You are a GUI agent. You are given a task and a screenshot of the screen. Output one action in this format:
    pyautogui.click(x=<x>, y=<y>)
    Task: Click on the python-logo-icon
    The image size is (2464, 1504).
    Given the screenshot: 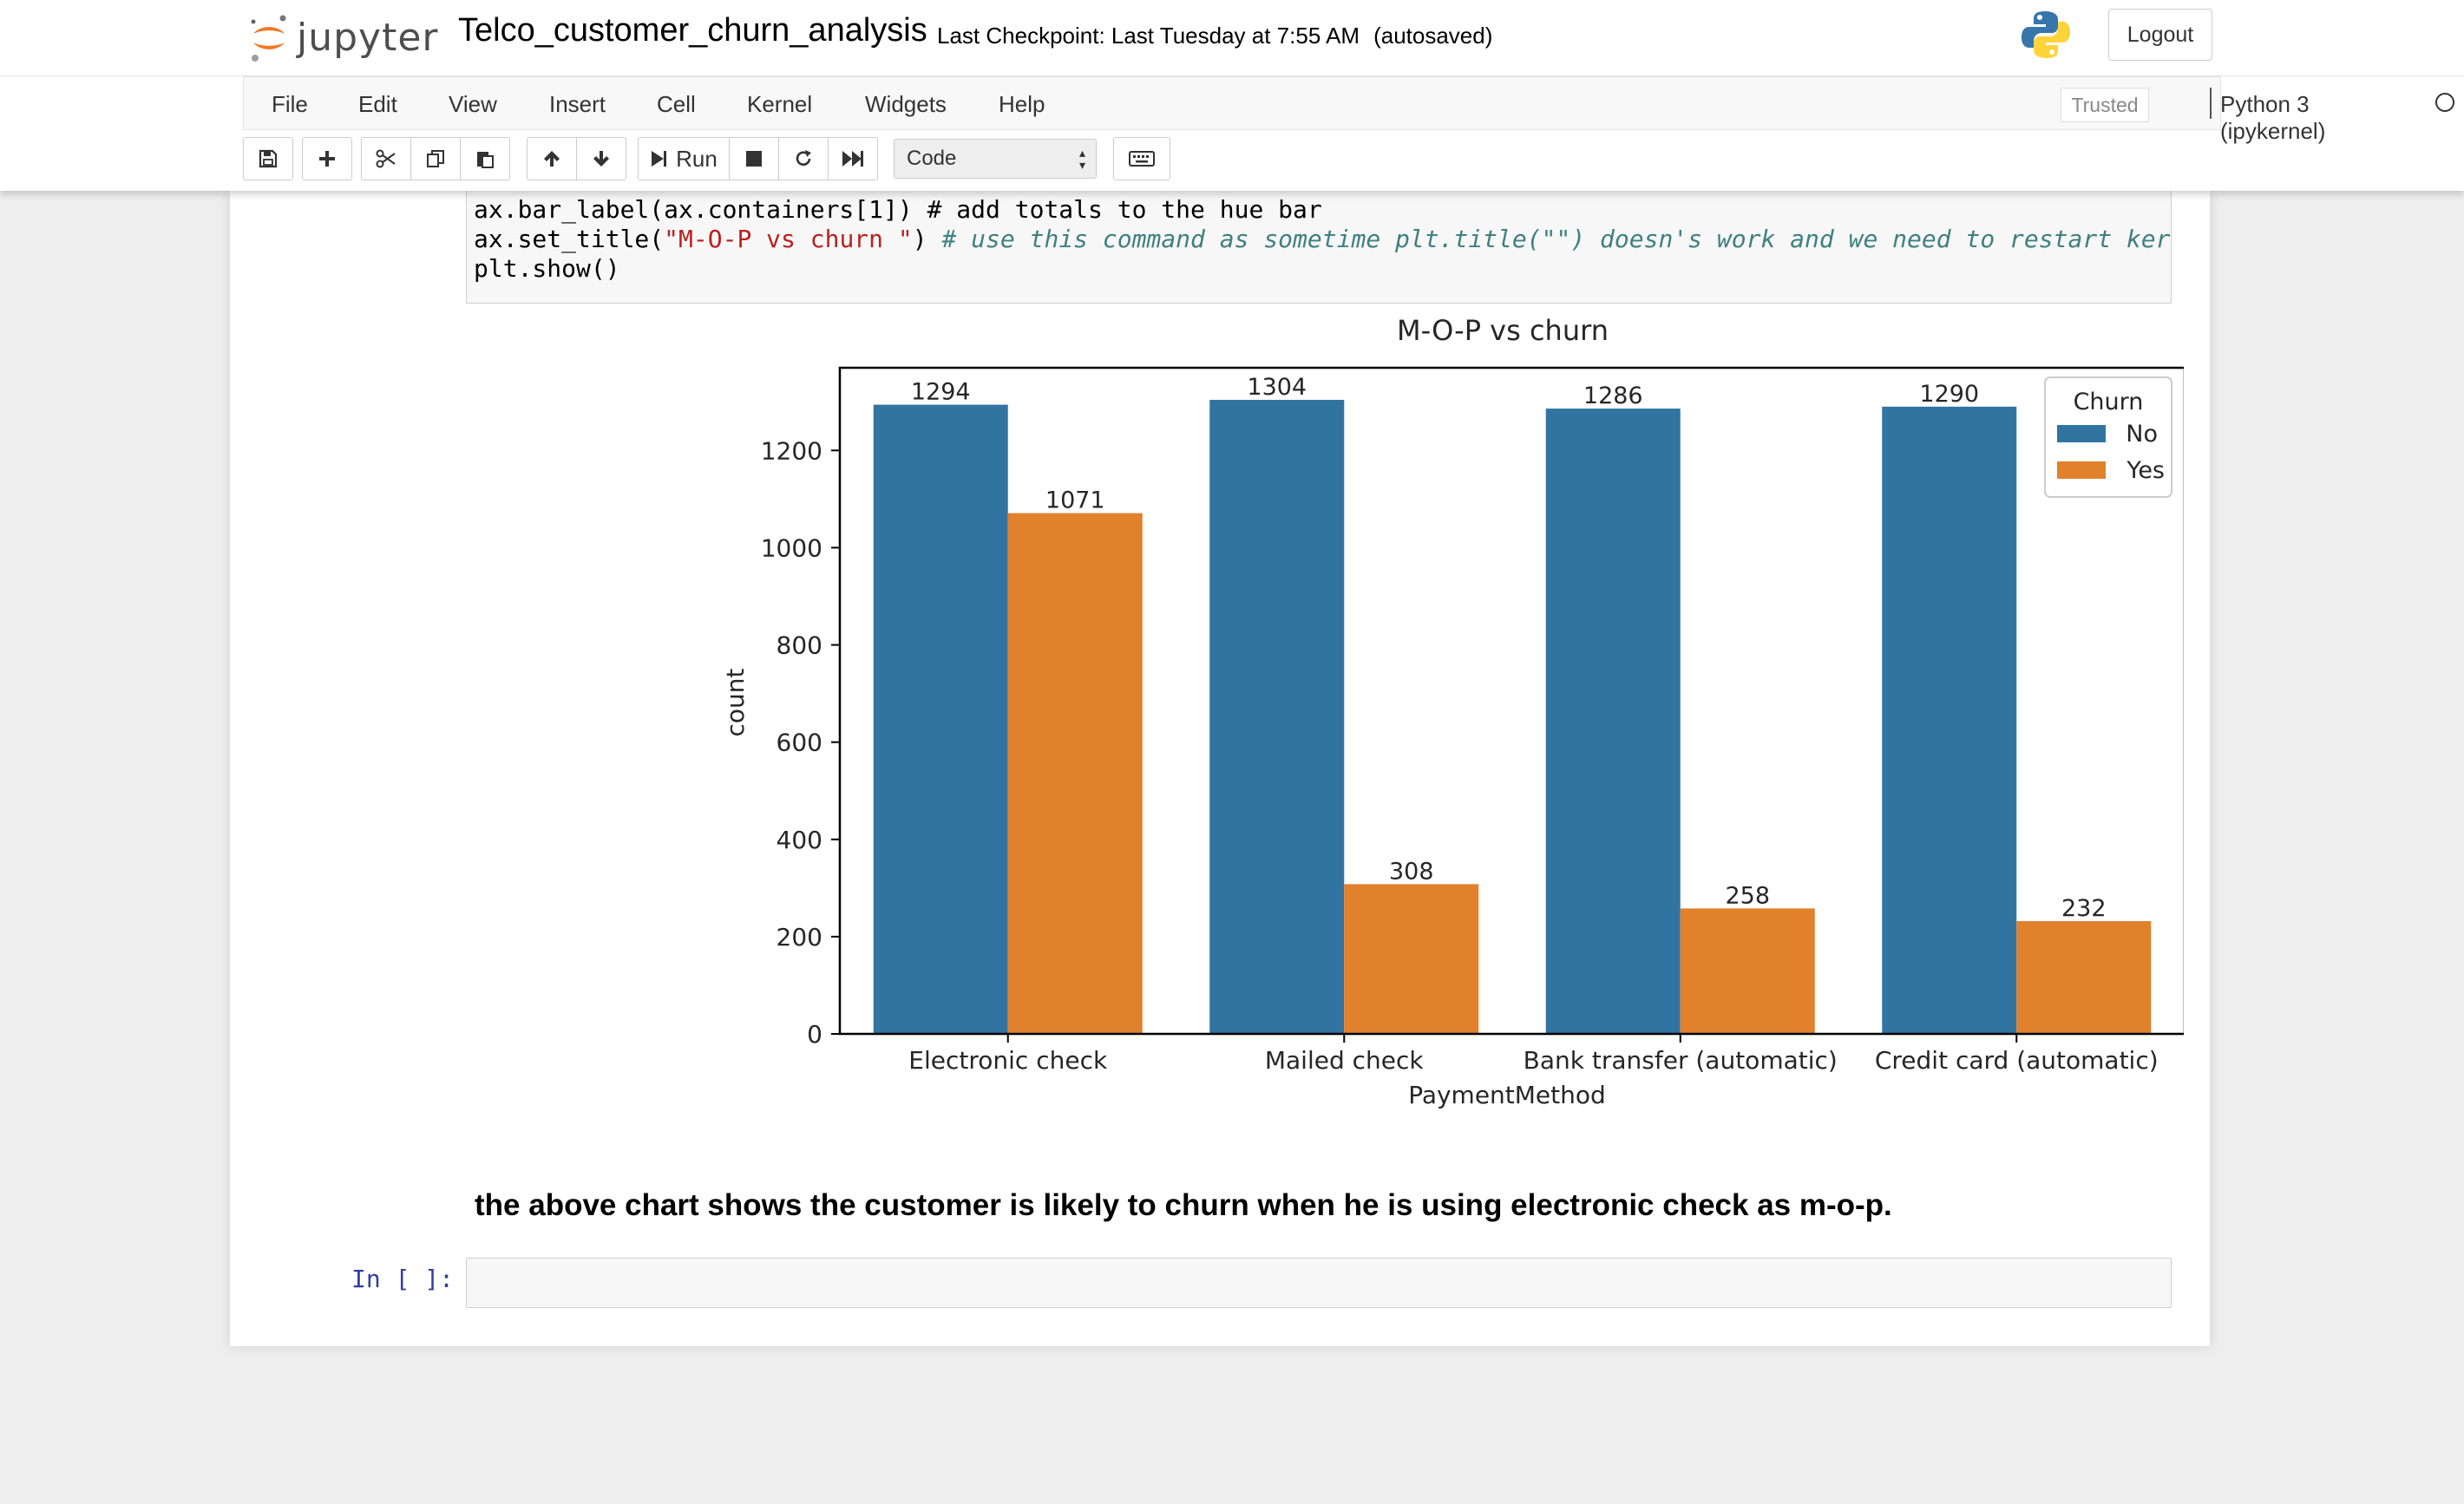 What is the action you would take?
    pyautogui.click(x=2046, y=35)
    